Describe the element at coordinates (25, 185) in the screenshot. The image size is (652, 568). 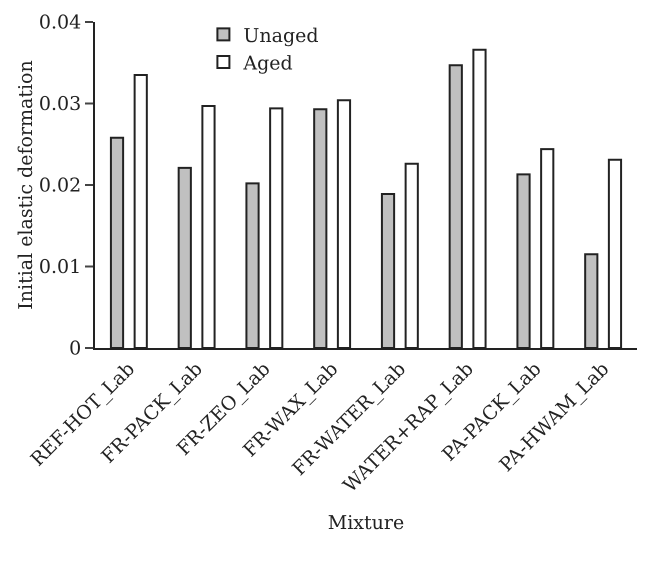
I see `y-axis-title: Initial elastic deformation` at that location.